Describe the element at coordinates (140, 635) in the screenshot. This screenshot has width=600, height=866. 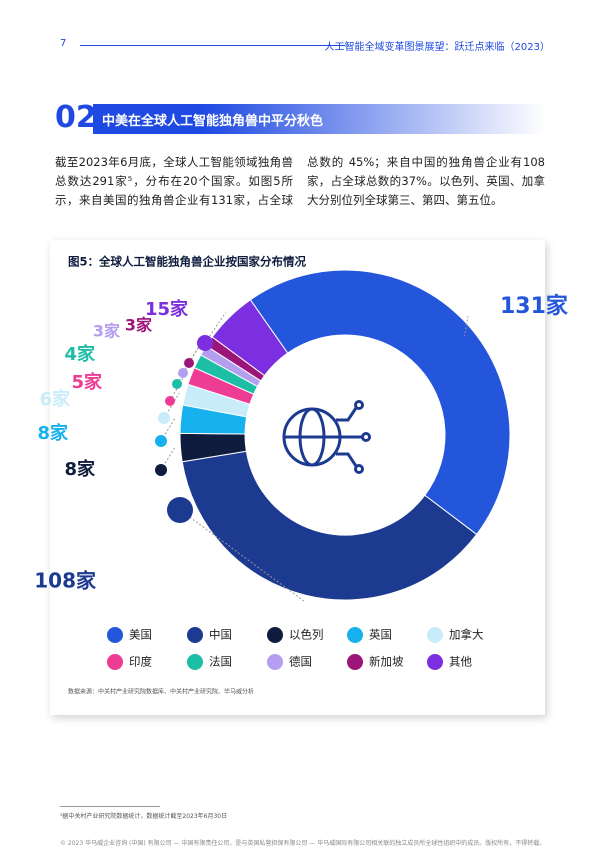
I see `legend-label: 美国` at that location.